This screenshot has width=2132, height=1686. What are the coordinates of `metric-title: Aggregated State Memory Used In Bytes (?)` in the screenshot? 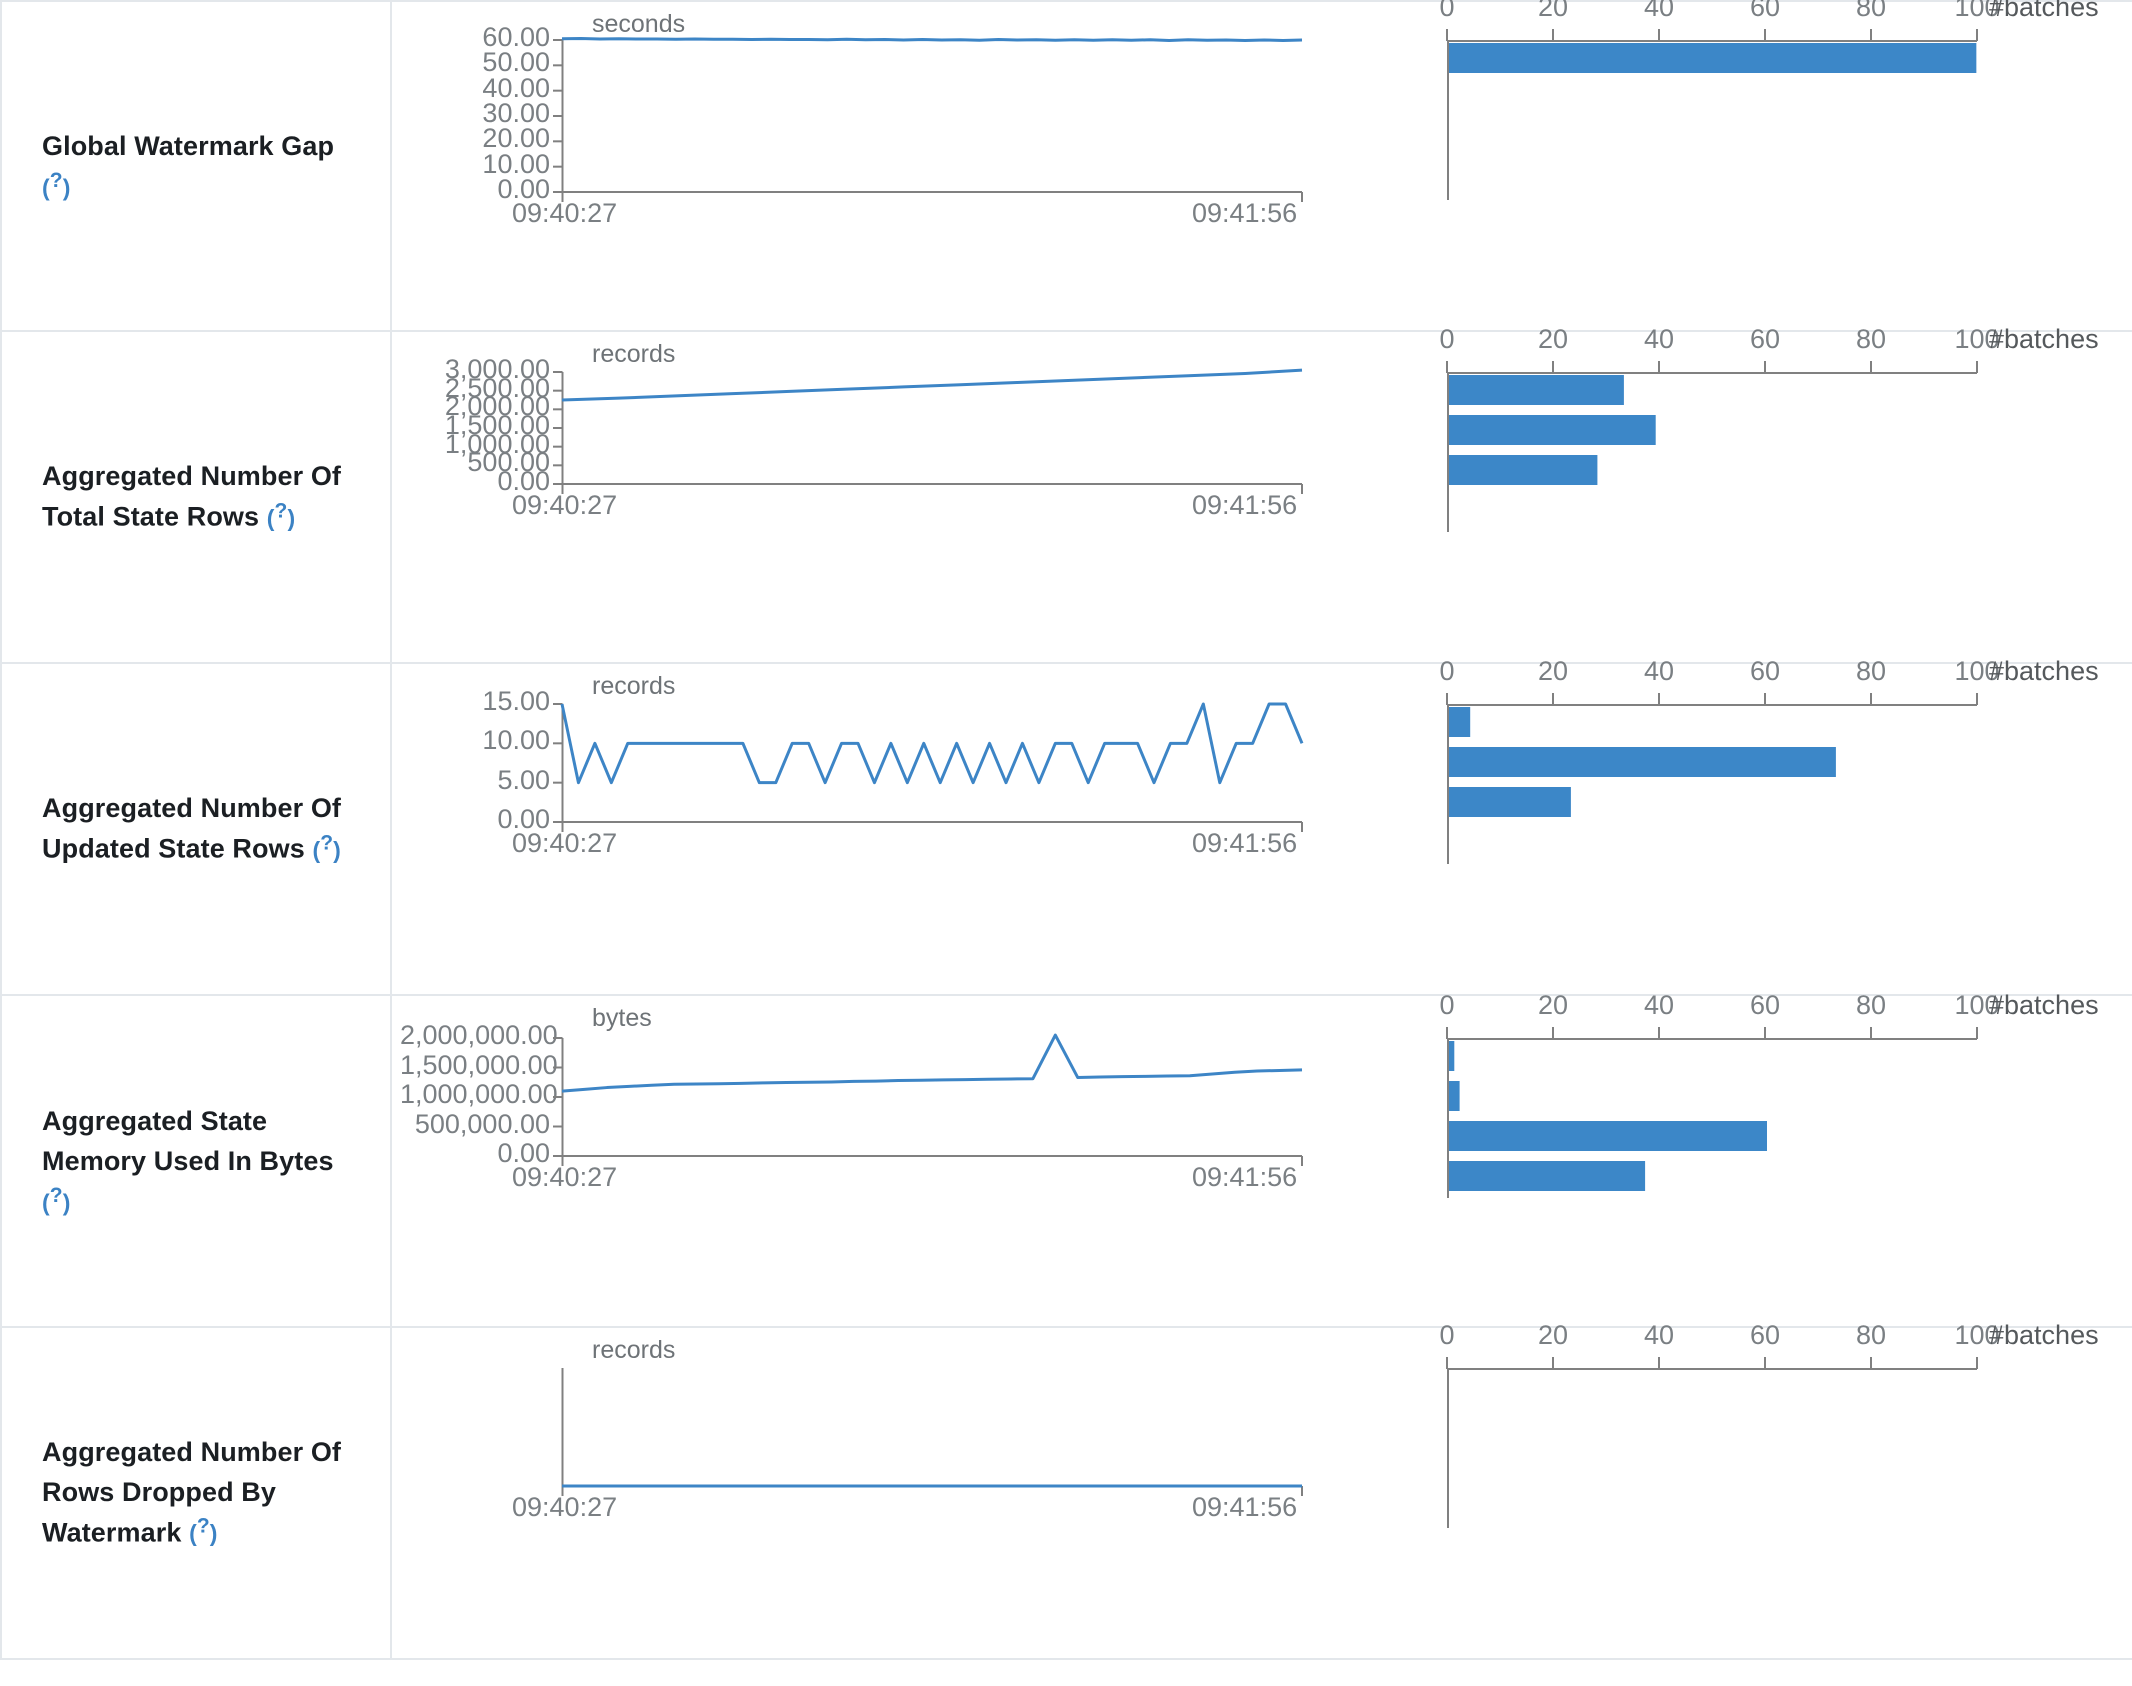 It's located at (216, 1160).